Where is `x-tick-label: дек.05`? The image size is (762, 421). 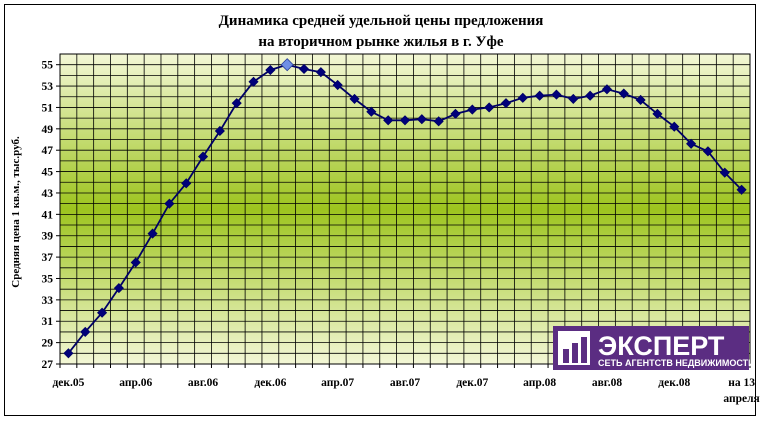
x-tick-label: дек.05 is located at coordinates (68, 383).